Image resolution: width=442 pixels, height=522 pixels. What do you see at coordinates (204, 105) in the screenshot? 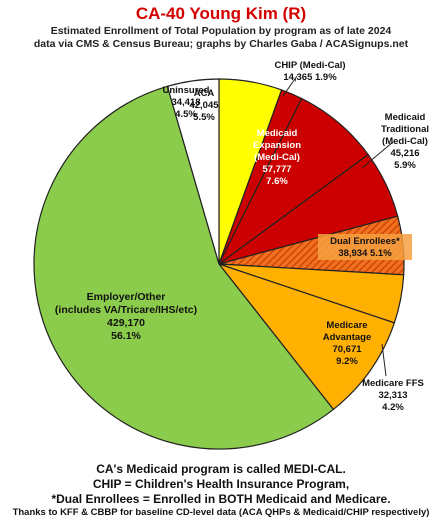
I see `slice-label: ACA 42,045 5.5%` at bounding box center [204, 105].